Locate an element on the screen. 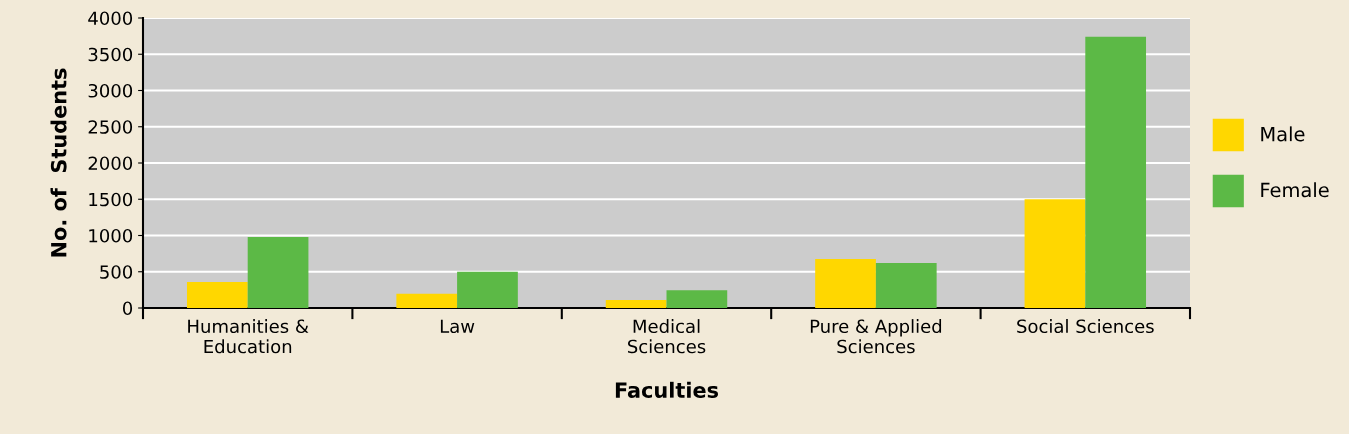 The width and height of the screenshot is (1349, 434). y-tick-label: 1000 is located at coordinates (111, 235).